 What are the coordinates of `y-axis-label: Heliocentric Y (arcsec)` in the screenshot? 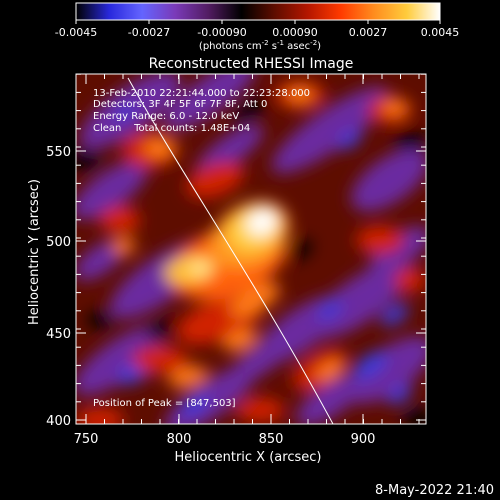 It's located at (34, 252).